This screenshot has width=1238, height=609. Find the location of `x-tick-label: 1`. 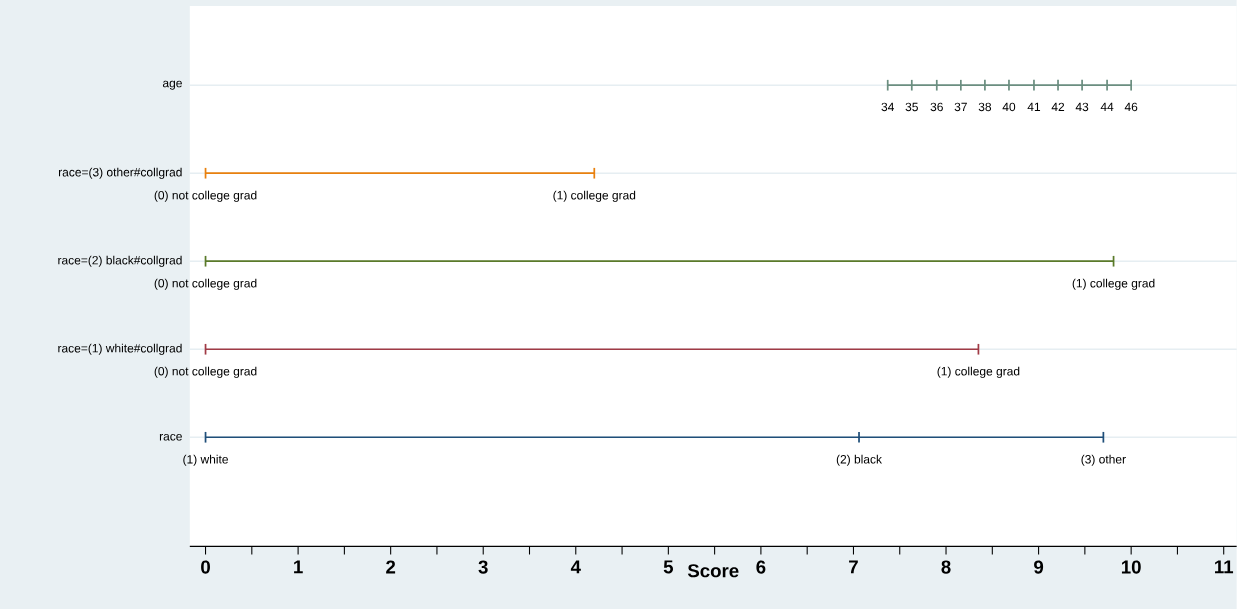

x-tick-label: 1 is located at coordinates (298, 567).